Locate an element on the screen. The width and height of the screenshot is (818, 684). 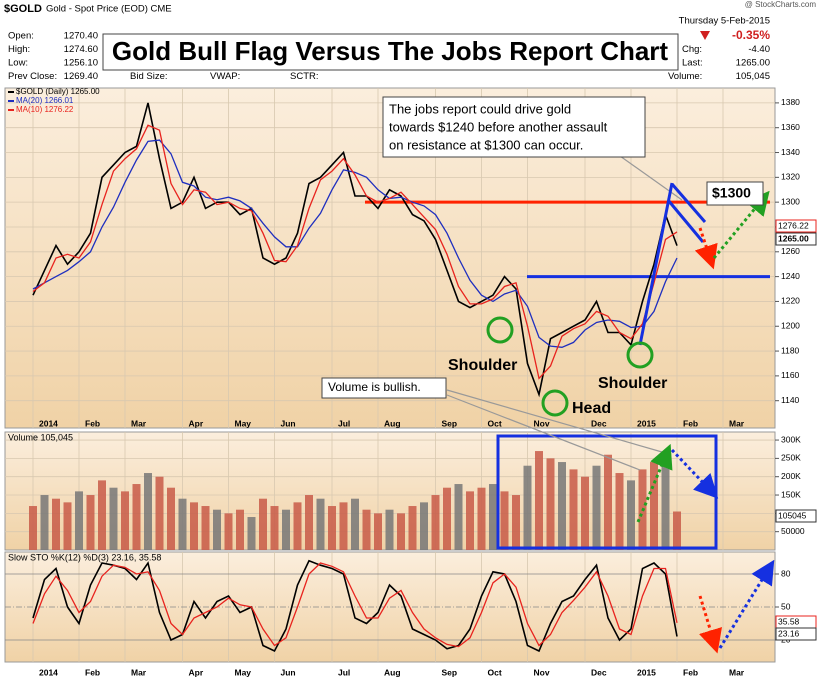
field-label: SCTR: is located at coordinates (304, 76).